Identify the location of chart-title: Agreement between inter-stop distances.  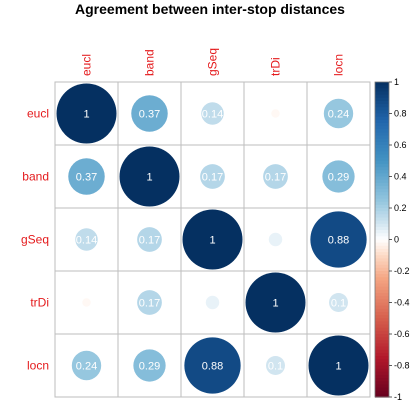
(210, 9).